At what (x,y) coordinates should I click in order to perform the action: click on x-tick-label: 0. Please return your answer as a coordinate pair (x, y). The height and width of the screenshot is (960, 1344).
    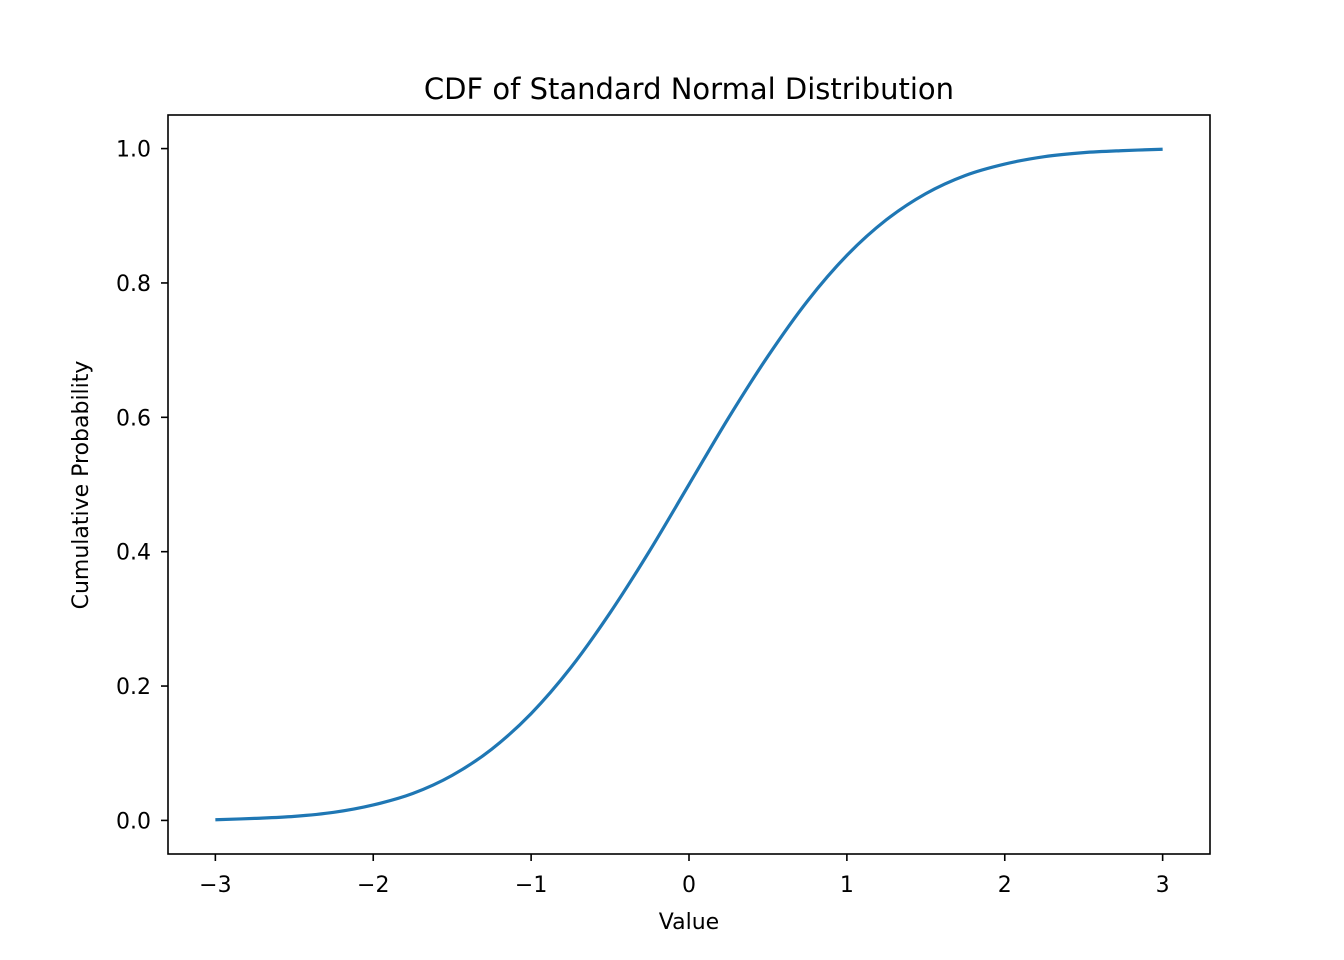
    Looking at the image, I should click on (689, 885).